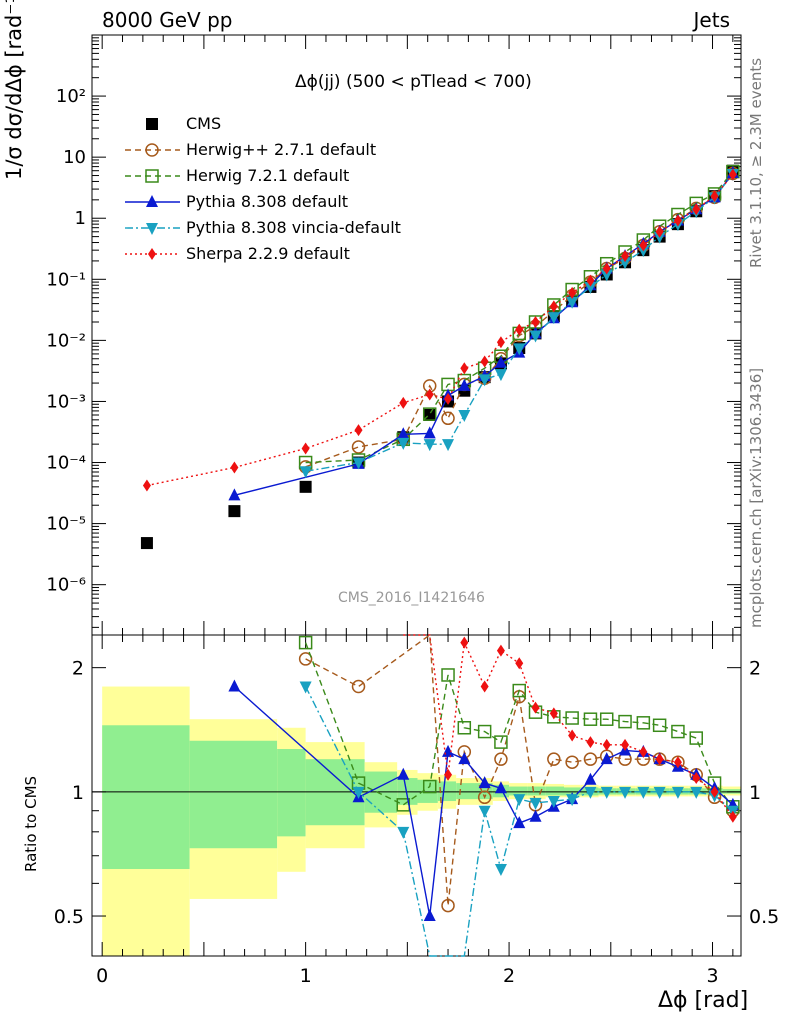 This screenshot has height=1024, width=786. I want to click on x-axis-label: Δϕ [rad], so click(703, 1000).